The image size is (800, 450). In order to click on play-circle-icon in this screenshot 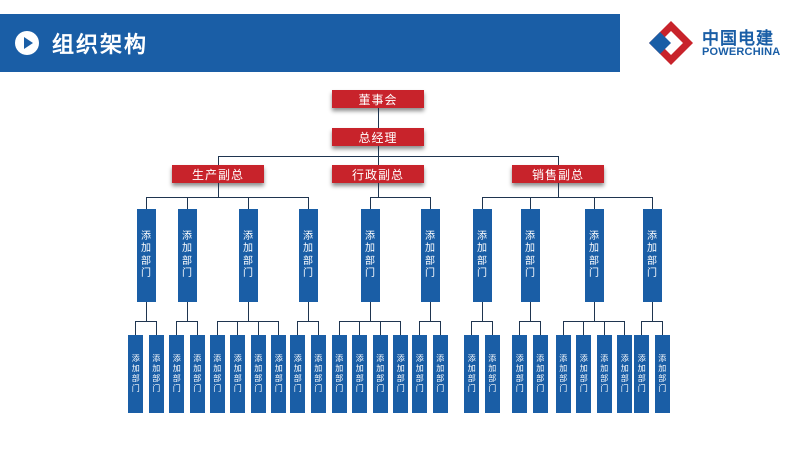, I will do `click(27, 43)`.